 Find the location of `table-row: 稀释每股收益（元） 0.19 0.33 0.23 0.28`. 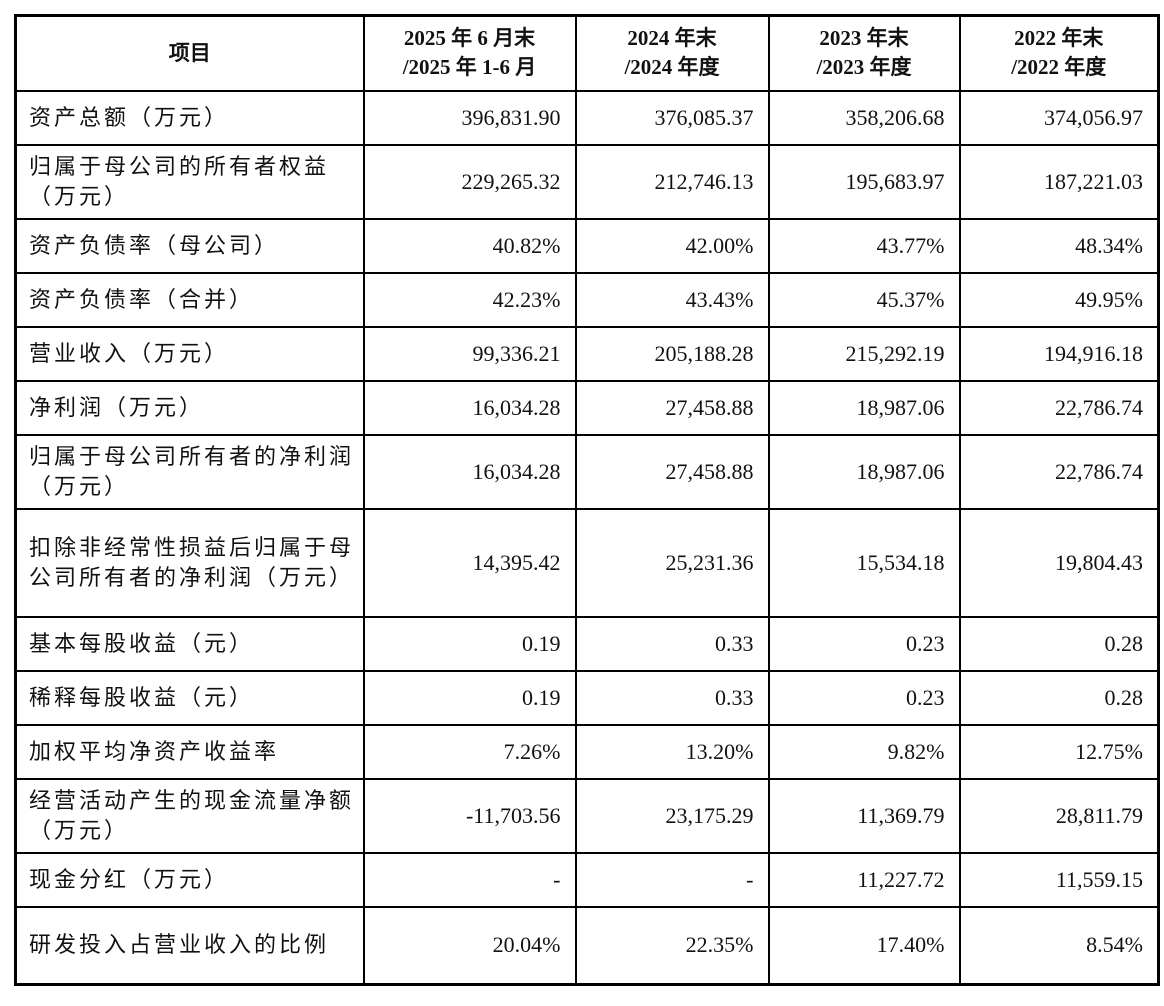

table-row: 稀释每股收益（元） 0.19 0.33 0.23 0.28 is located at coordinates (587, 697).